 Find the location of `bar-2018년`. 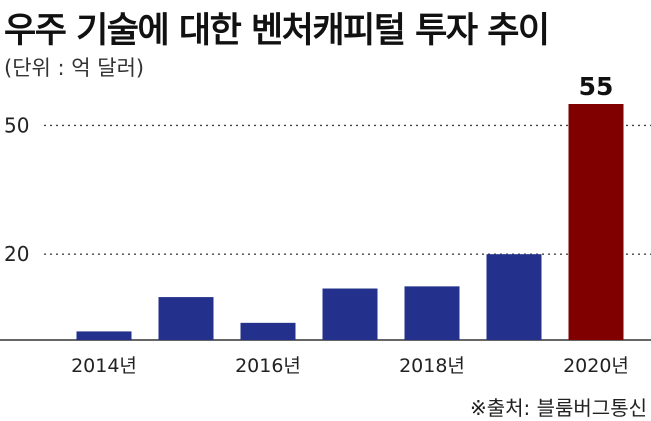

bar-2018년 is located at coordinates (432, 313).